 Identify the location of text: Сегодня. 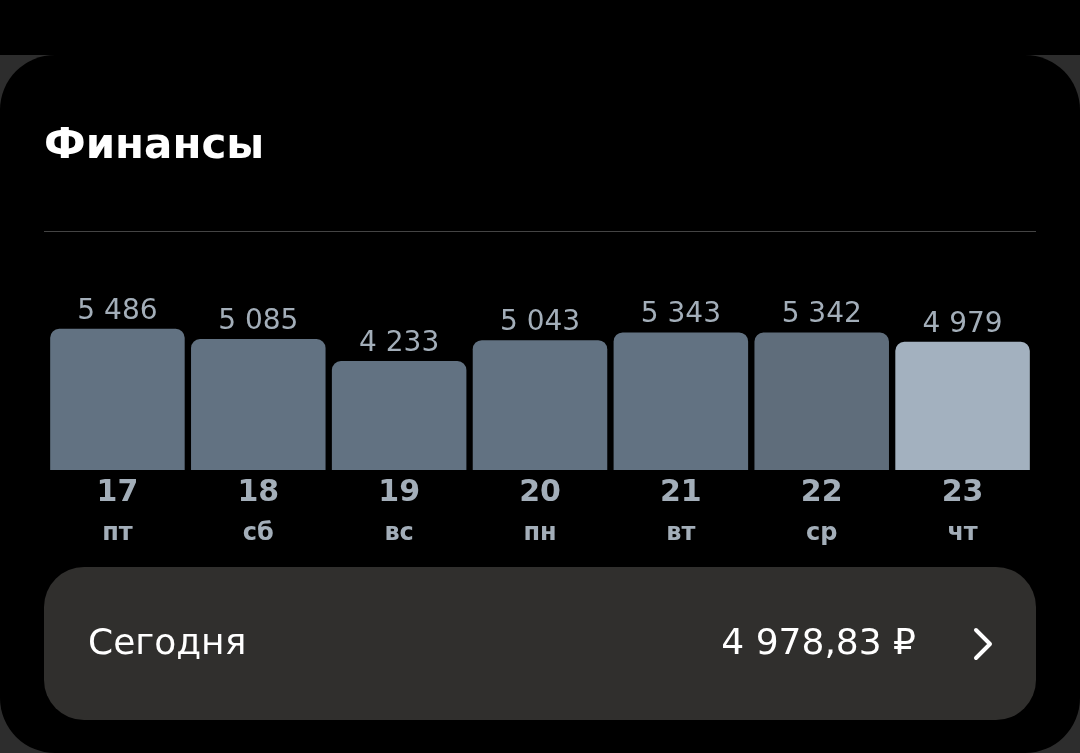
(167, 642).